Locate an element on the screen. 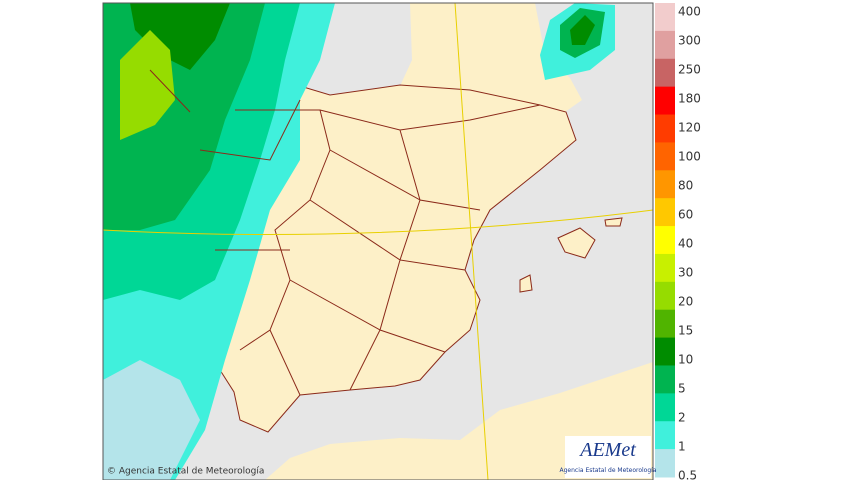 This screenshot has width=853, height=480. logo-name: AEMet is located at coordinates (607, 450).